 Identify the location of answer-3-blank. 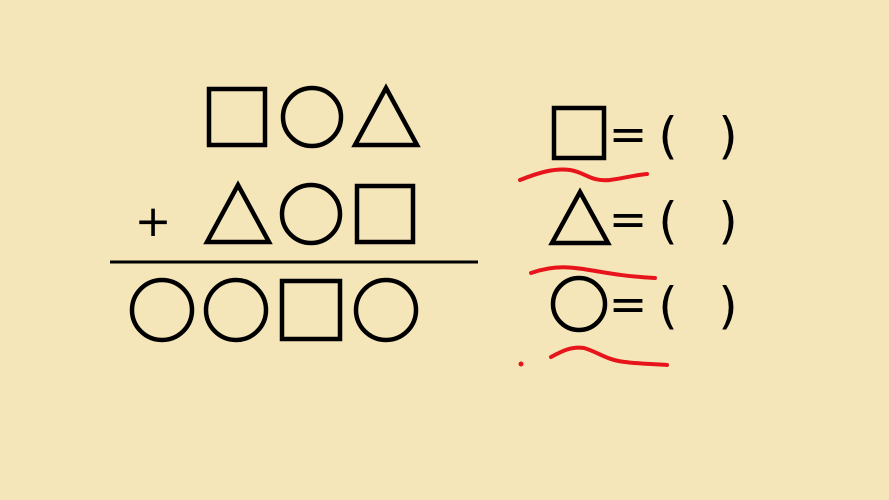
(699, 306).